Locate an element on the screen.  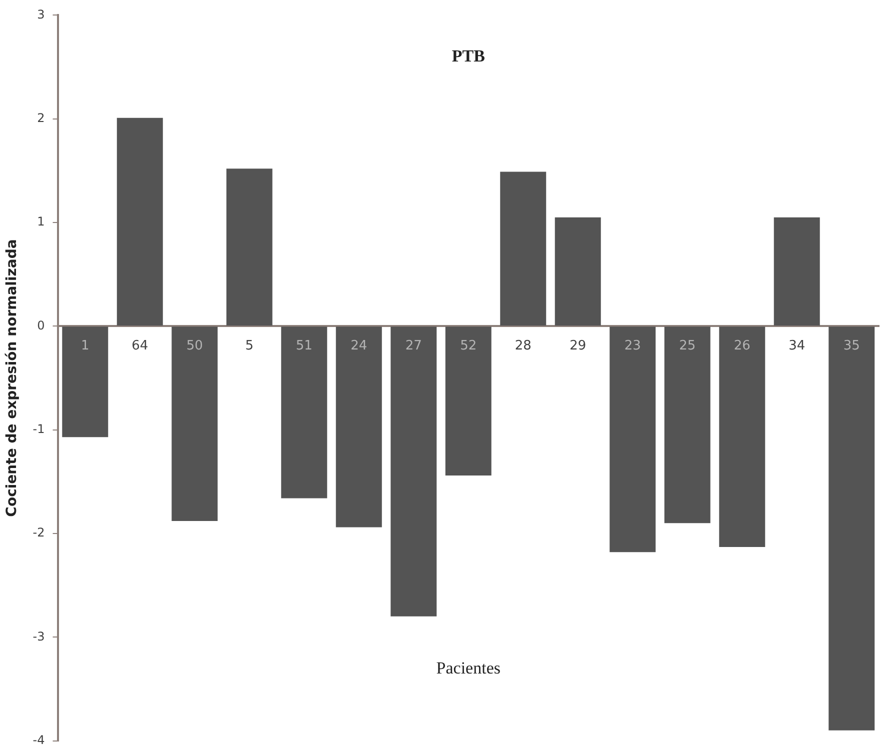
y-tick-label: 2 is located at coordinates (41, 117).